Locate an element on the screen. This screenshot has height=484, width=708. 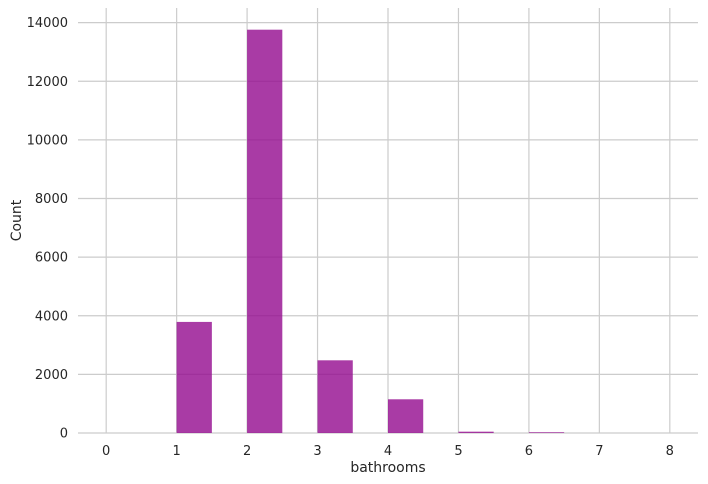
x-tick-label: 7 is located at coordinates (599, 451).